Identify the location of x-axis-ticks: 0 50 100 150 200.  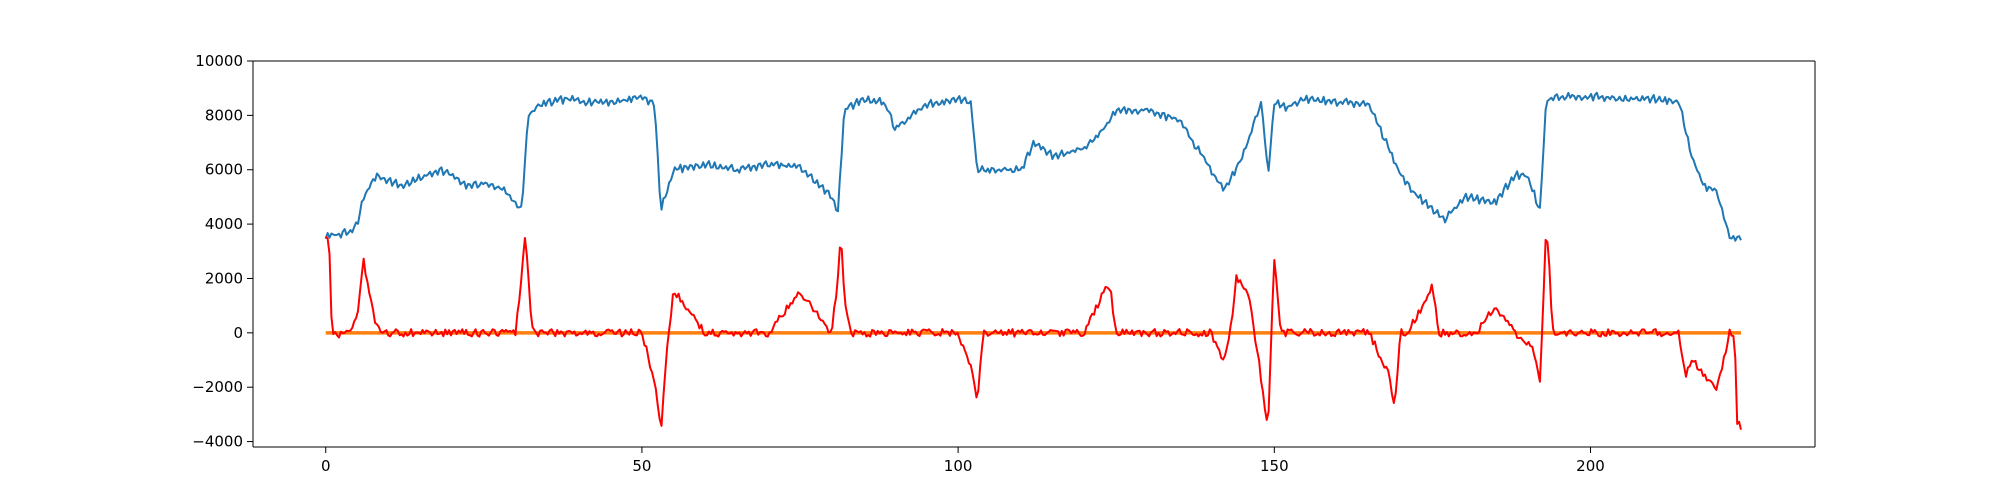
(963, 461).